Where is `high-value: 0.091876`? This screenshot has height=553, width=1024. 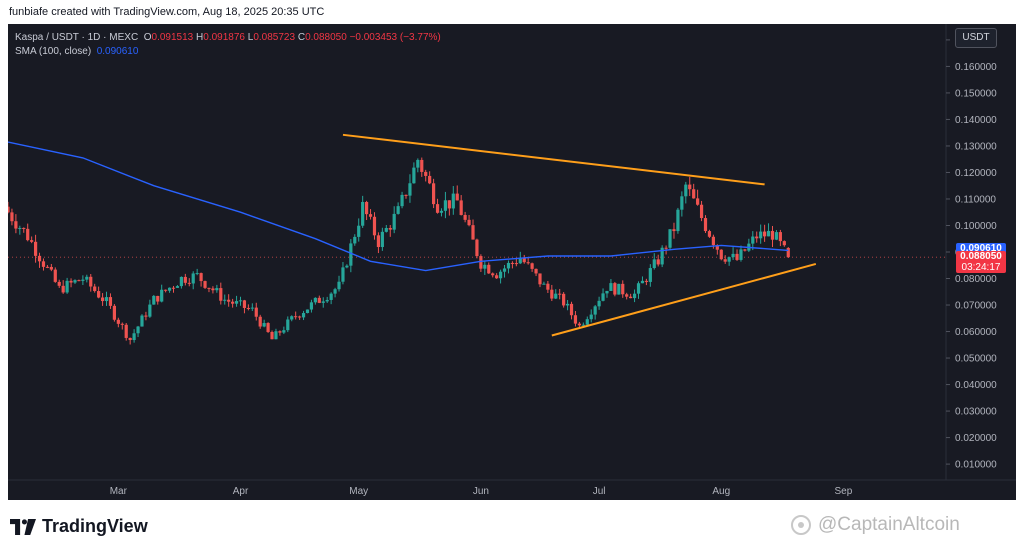 high-value: 0.091876 is located at coordinates (224, 37).